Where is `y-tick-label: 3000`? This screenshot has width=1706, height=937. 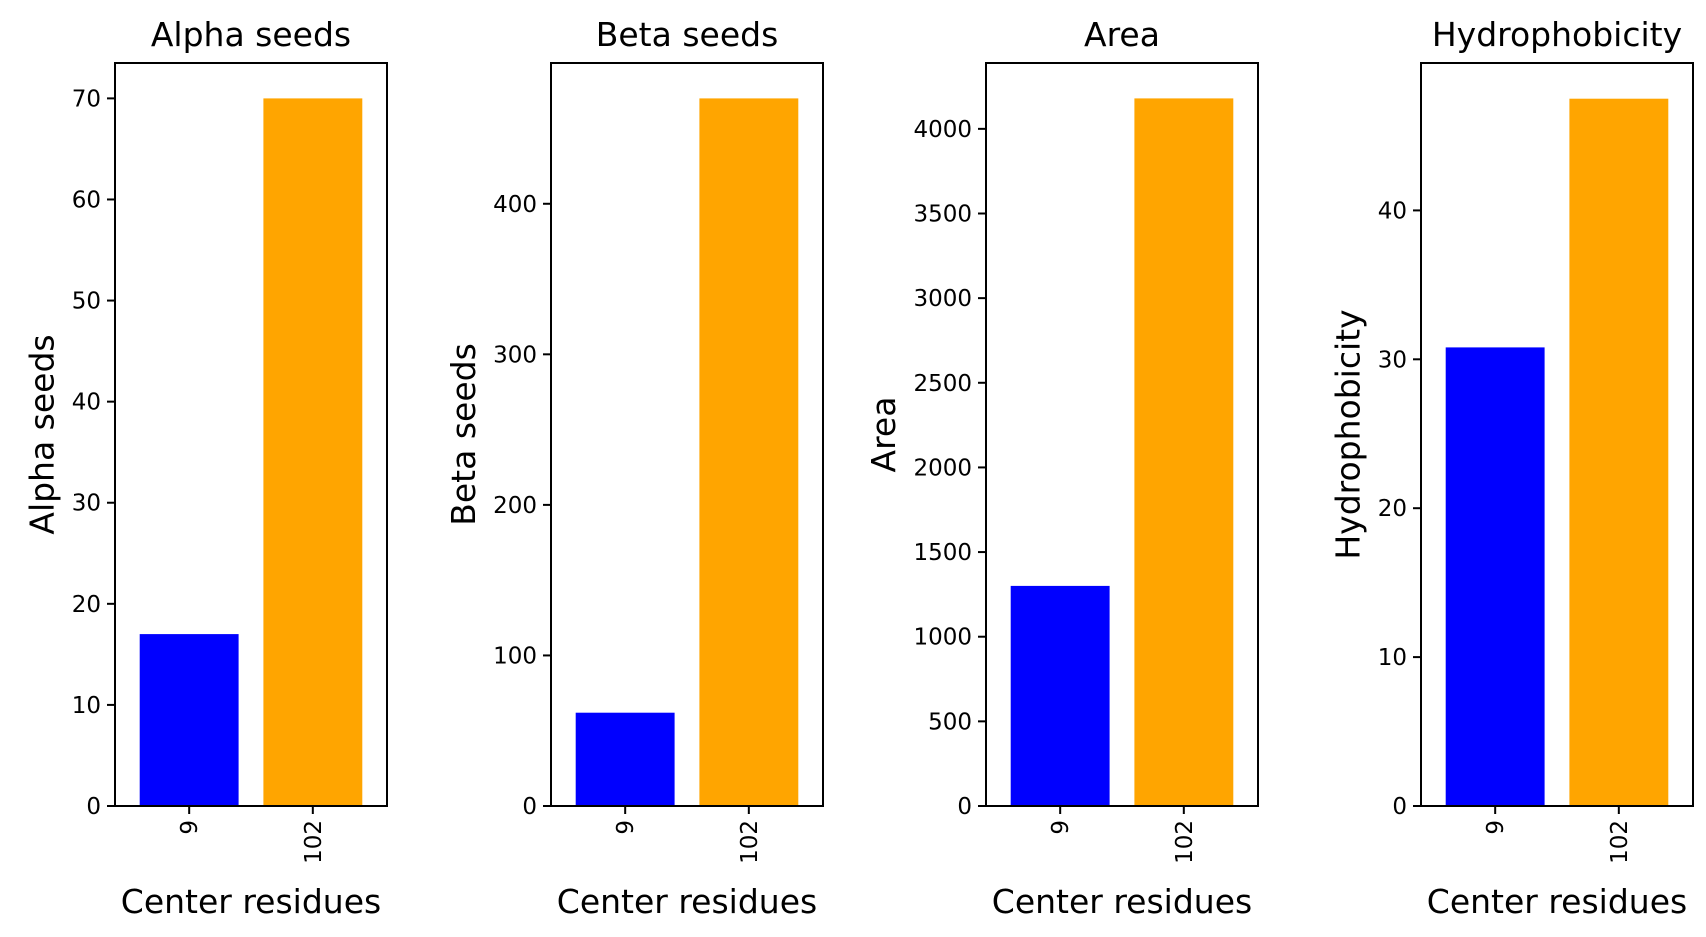
y-tick-label: 3000 is located at coordinates (942, 299).